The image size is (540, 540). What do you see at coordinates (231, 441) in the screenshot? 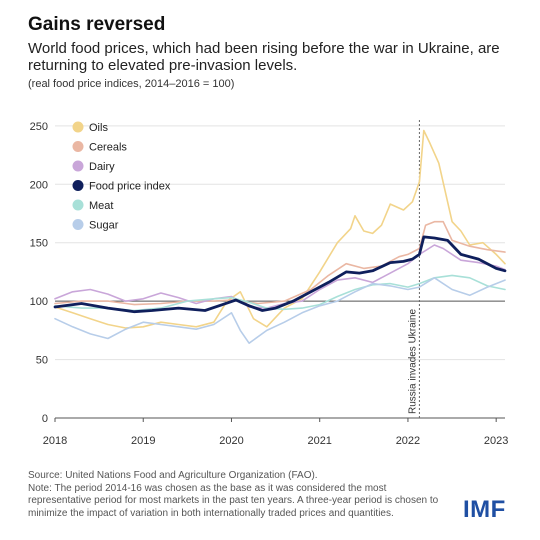
I see `x-tick-label: 2020` at bounding box center [231, 441].